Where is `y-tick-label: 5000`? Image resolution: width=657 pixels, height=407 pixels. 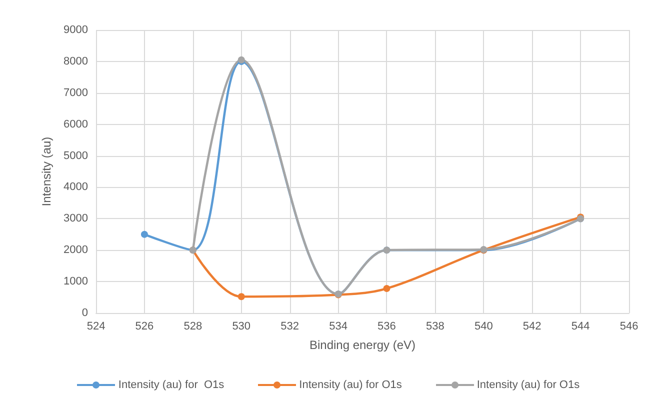 y-tick-label: 5000 is located at coordinates (76, 156).